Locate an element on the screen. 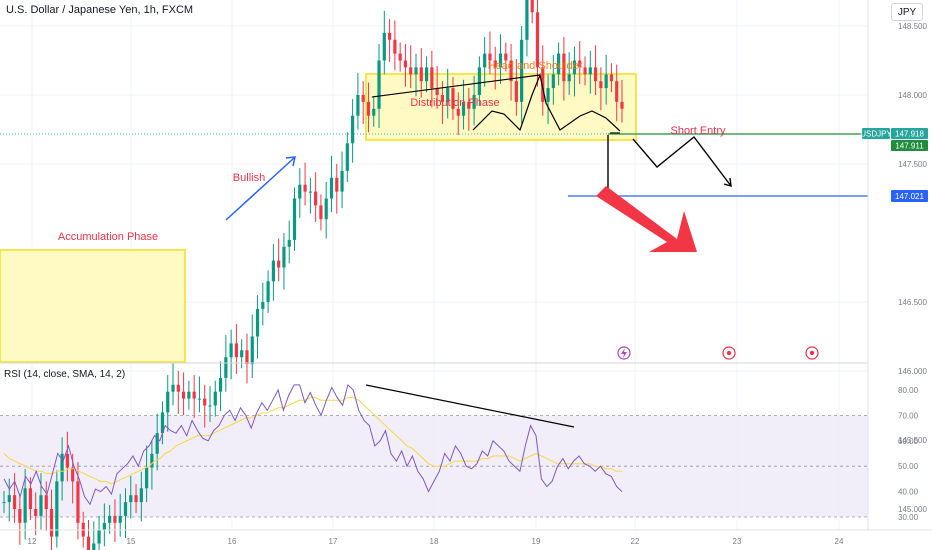  time-tick-label: 17 is located at coordinates (333, 541).